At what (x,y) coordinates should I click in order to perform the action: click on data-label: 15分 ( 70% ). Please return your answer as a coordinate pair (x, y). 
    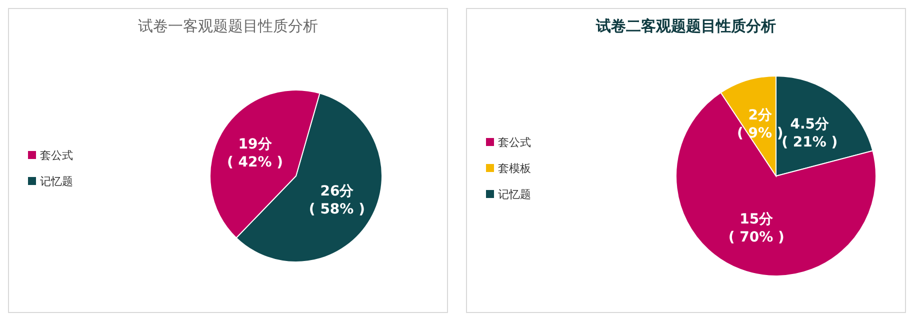
    Looking at the image, I should click on (756, 228).